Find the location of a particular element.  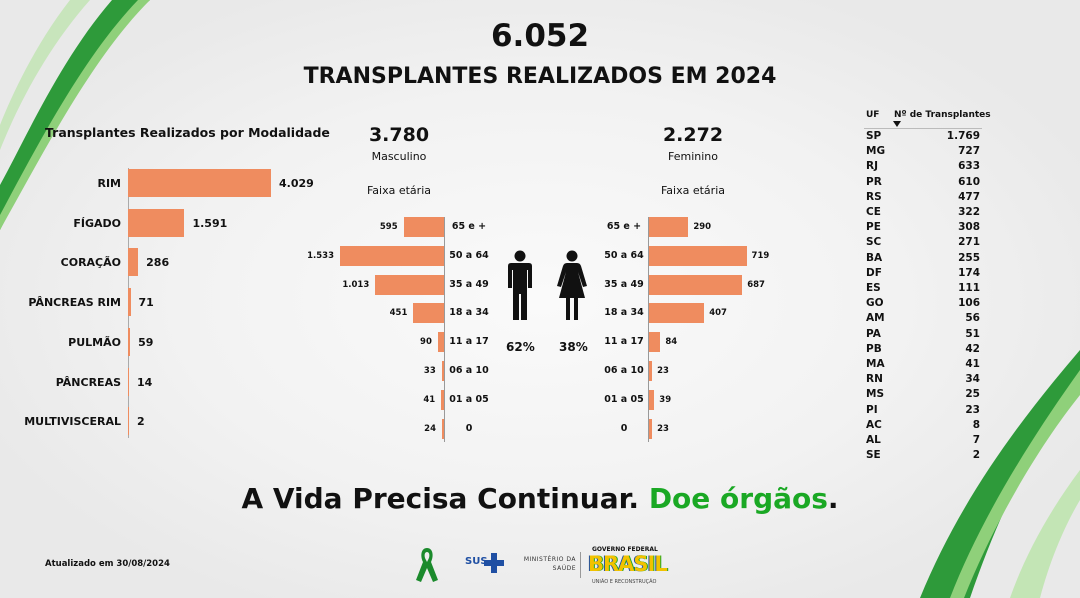

uf-transplant-count: 7 is located at coordinates (976, 440).